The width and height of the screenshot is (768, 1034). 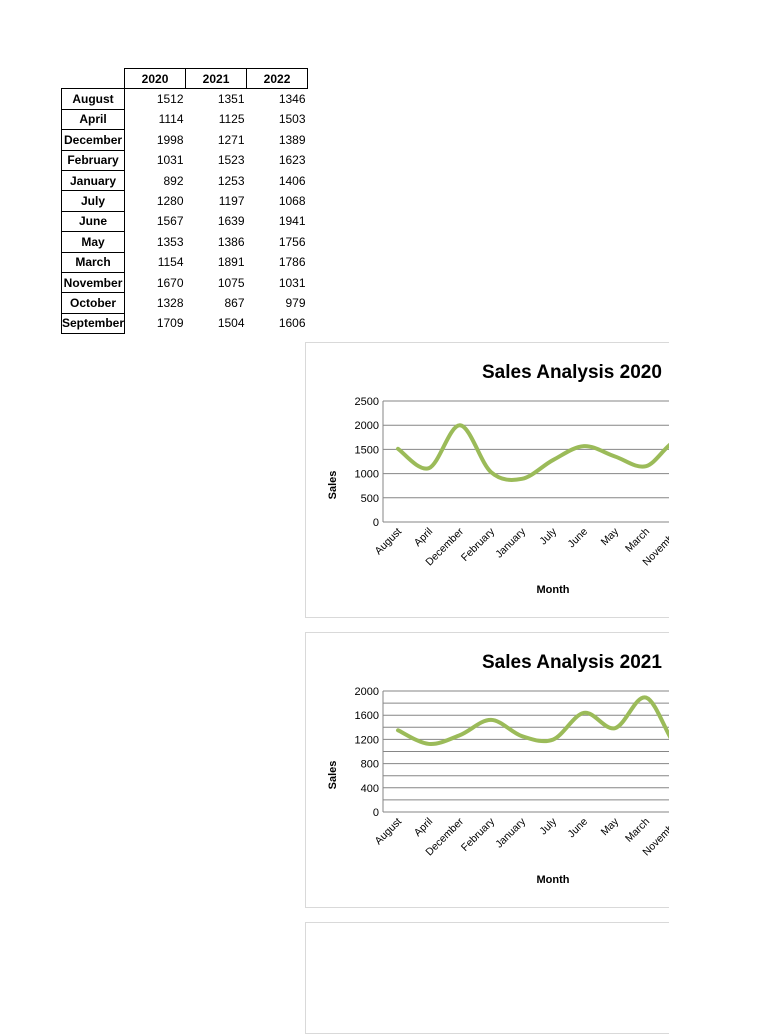 What do you see at coordinates (170, 201) in the screenshot?
I see `value-cell: 1280` at bounding box center [170, 201].